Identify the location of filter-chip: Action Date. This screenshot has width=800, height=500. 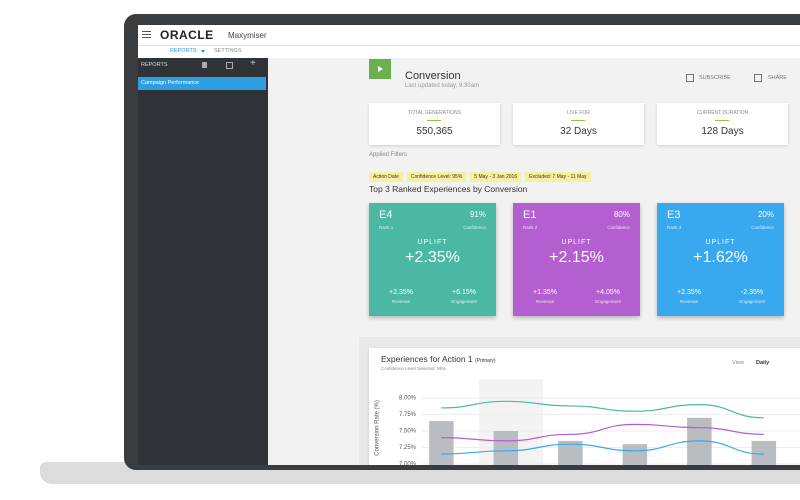
(386, 177).